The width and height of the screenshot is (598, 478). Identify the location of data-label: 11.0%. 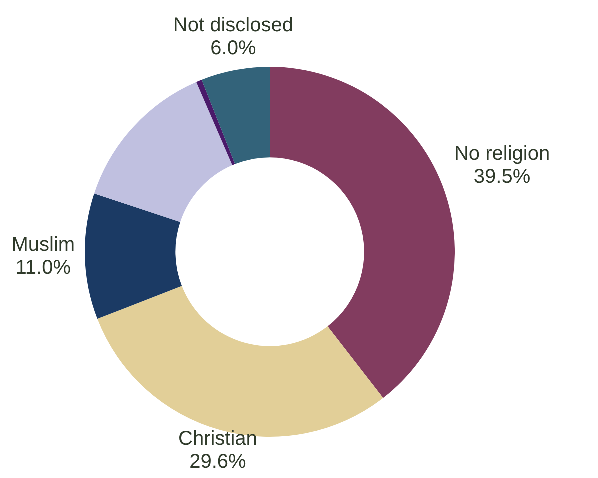
(44, 267).